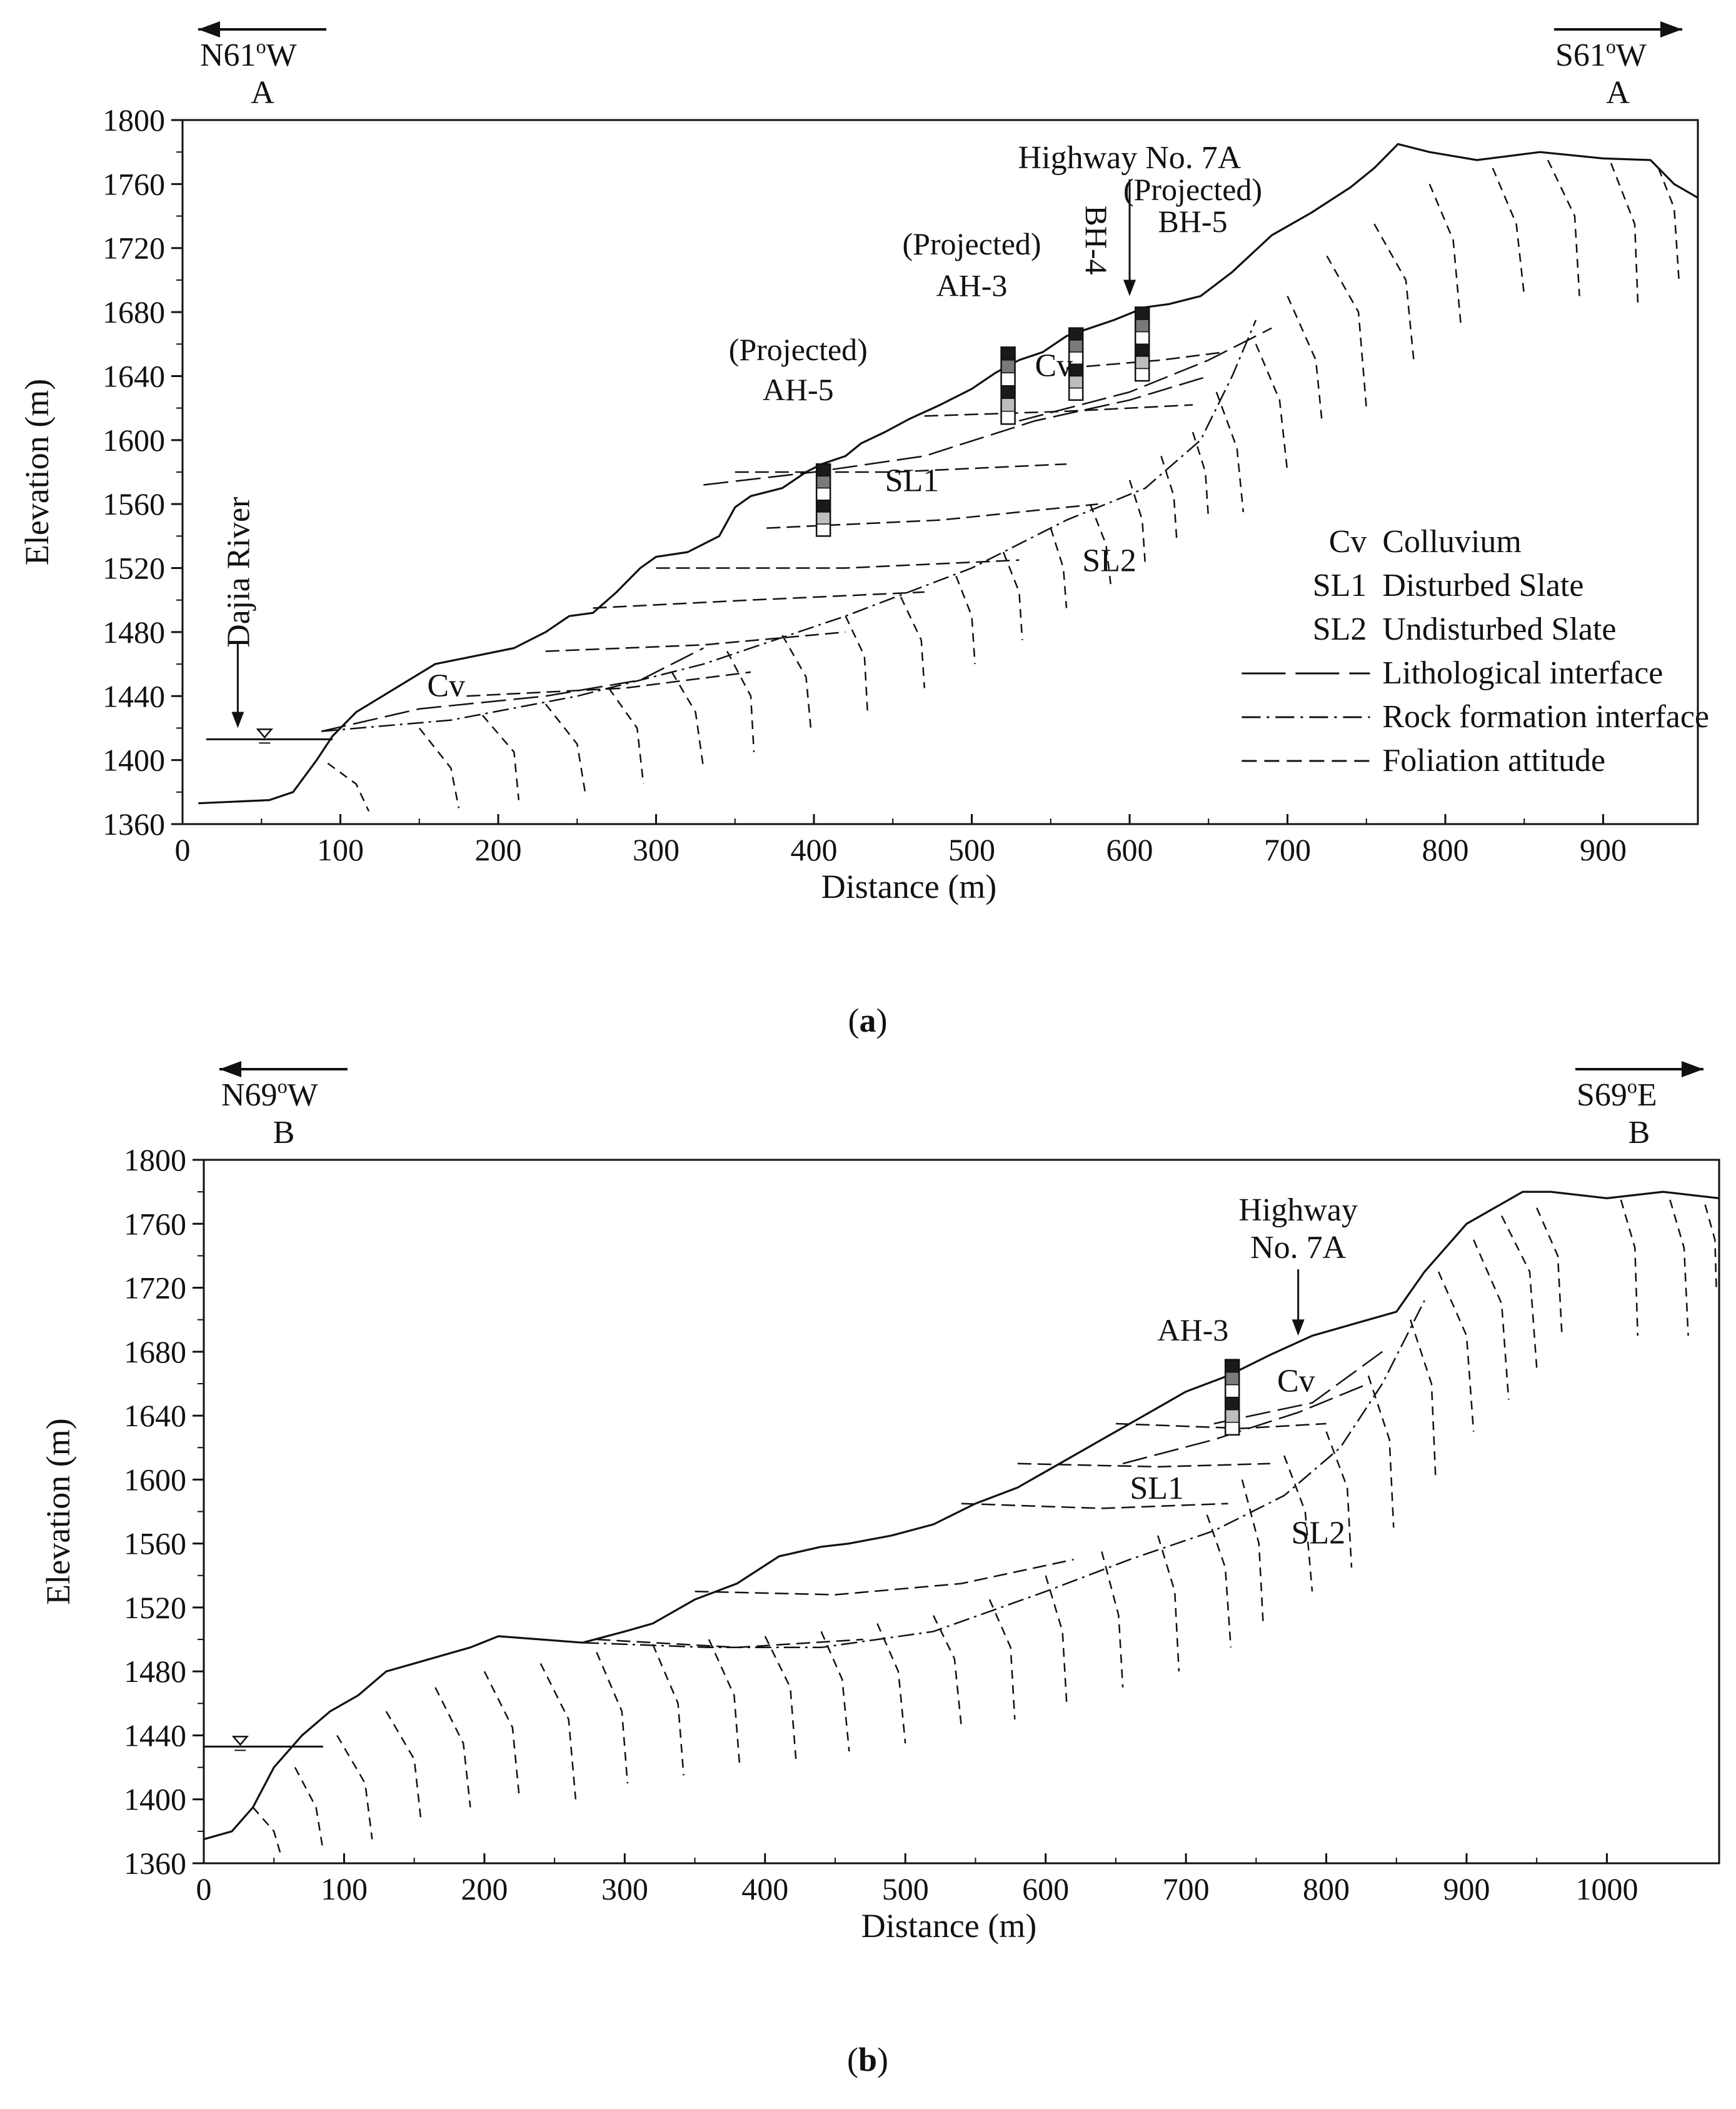  What do you see at coordinates (1192, 221) in the screenshot?
I see `borehole-label: BH-5` at bounding box center [1192, 221].